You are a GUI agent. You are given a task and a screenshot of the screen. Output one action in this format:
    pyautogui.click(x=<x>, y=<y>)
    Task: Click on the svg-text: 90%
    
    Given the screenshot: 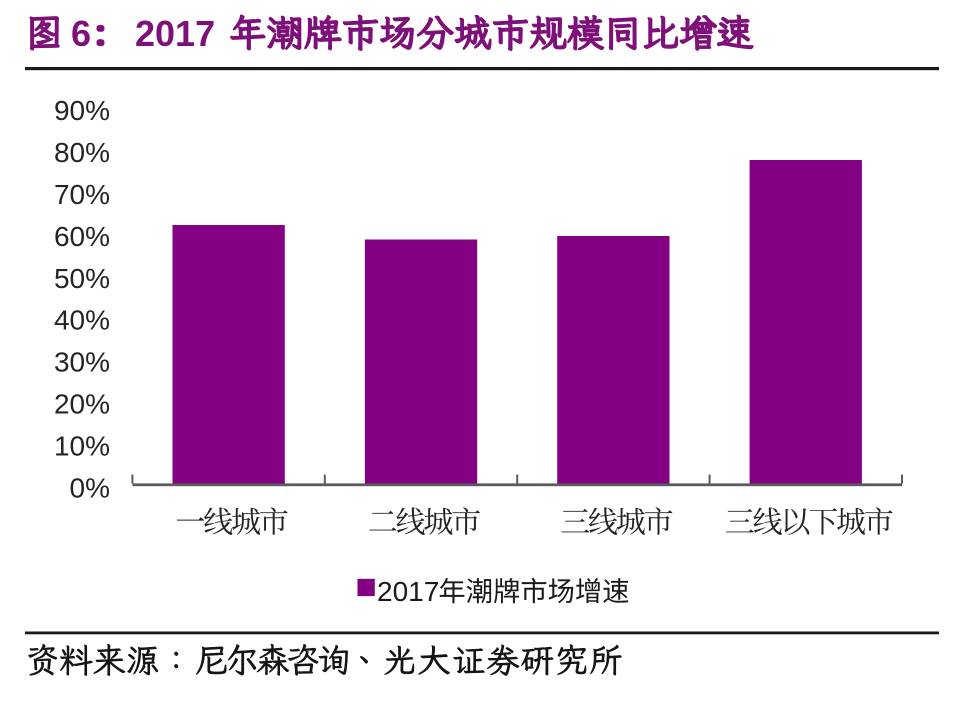 What is the action you would take?
    pyautogui.click(x=82, y=110)
    